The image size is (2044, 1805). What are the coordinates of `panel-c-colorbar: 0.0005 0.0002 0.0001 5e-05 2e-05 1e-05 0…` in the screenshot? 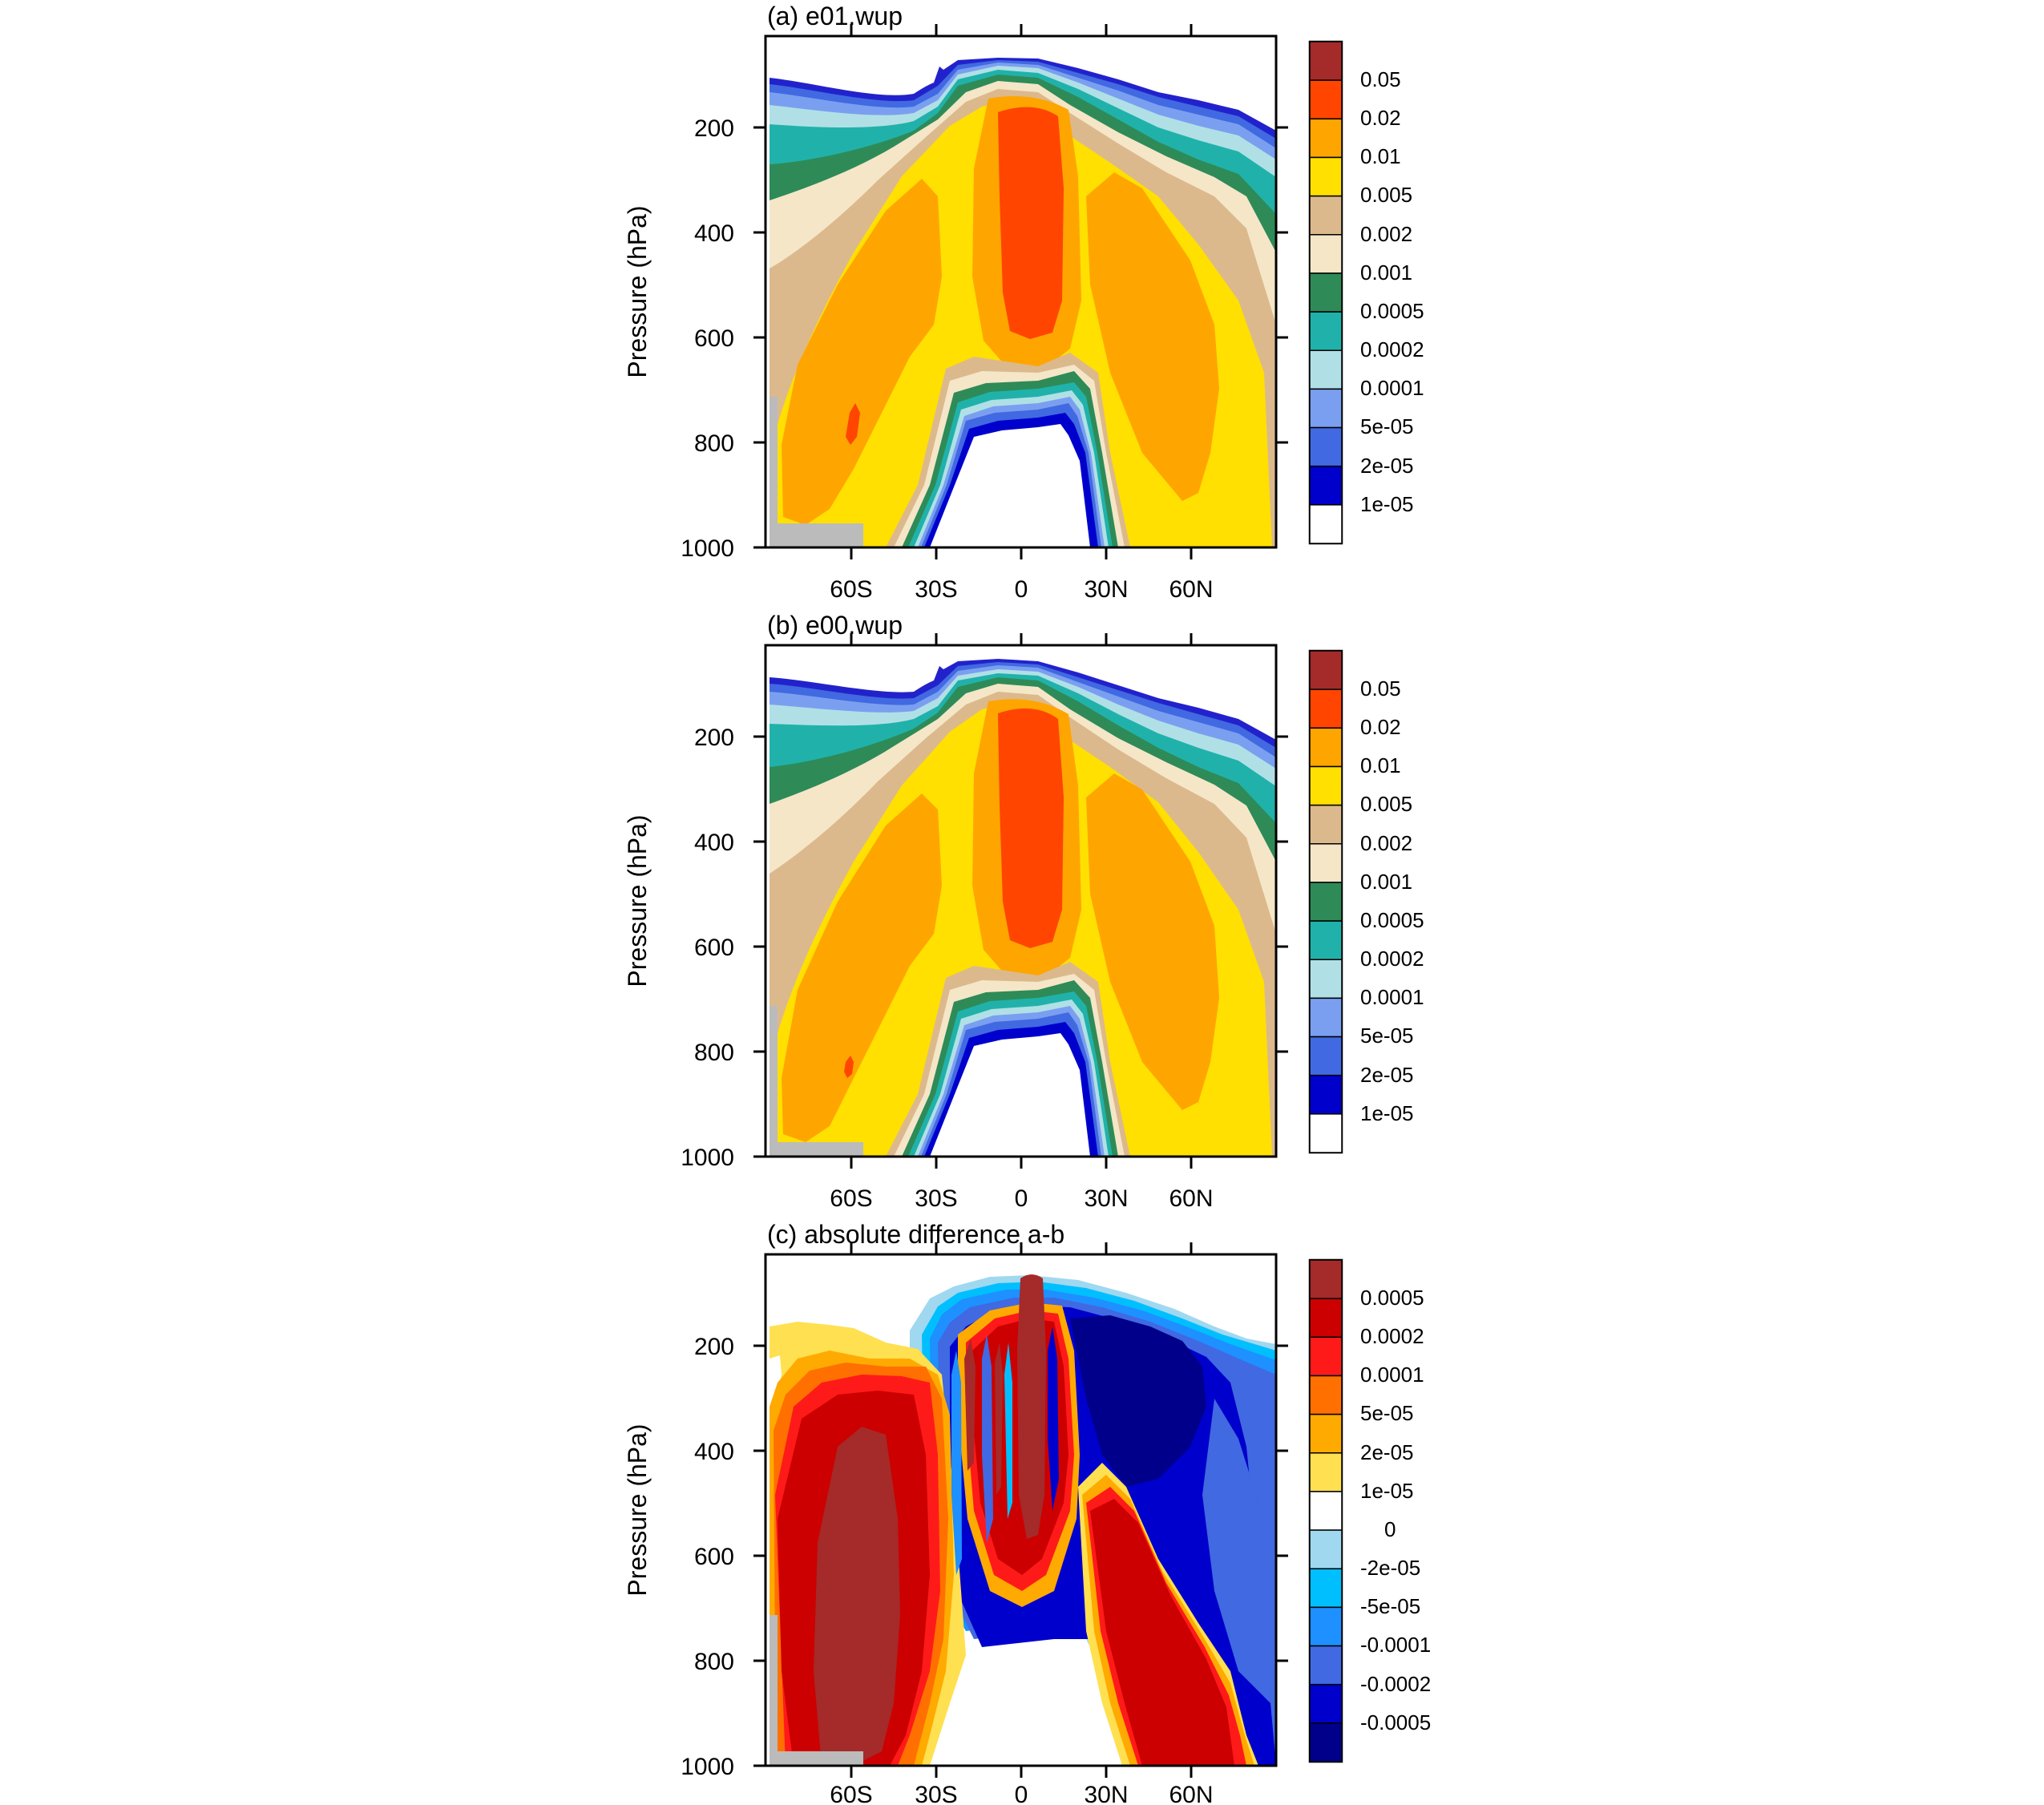 It's located at (1369, 1510).